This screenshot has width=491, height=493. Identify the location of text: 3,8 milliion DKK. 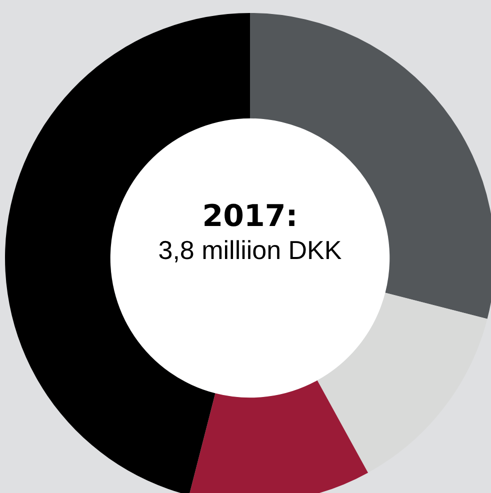
(250, 250).